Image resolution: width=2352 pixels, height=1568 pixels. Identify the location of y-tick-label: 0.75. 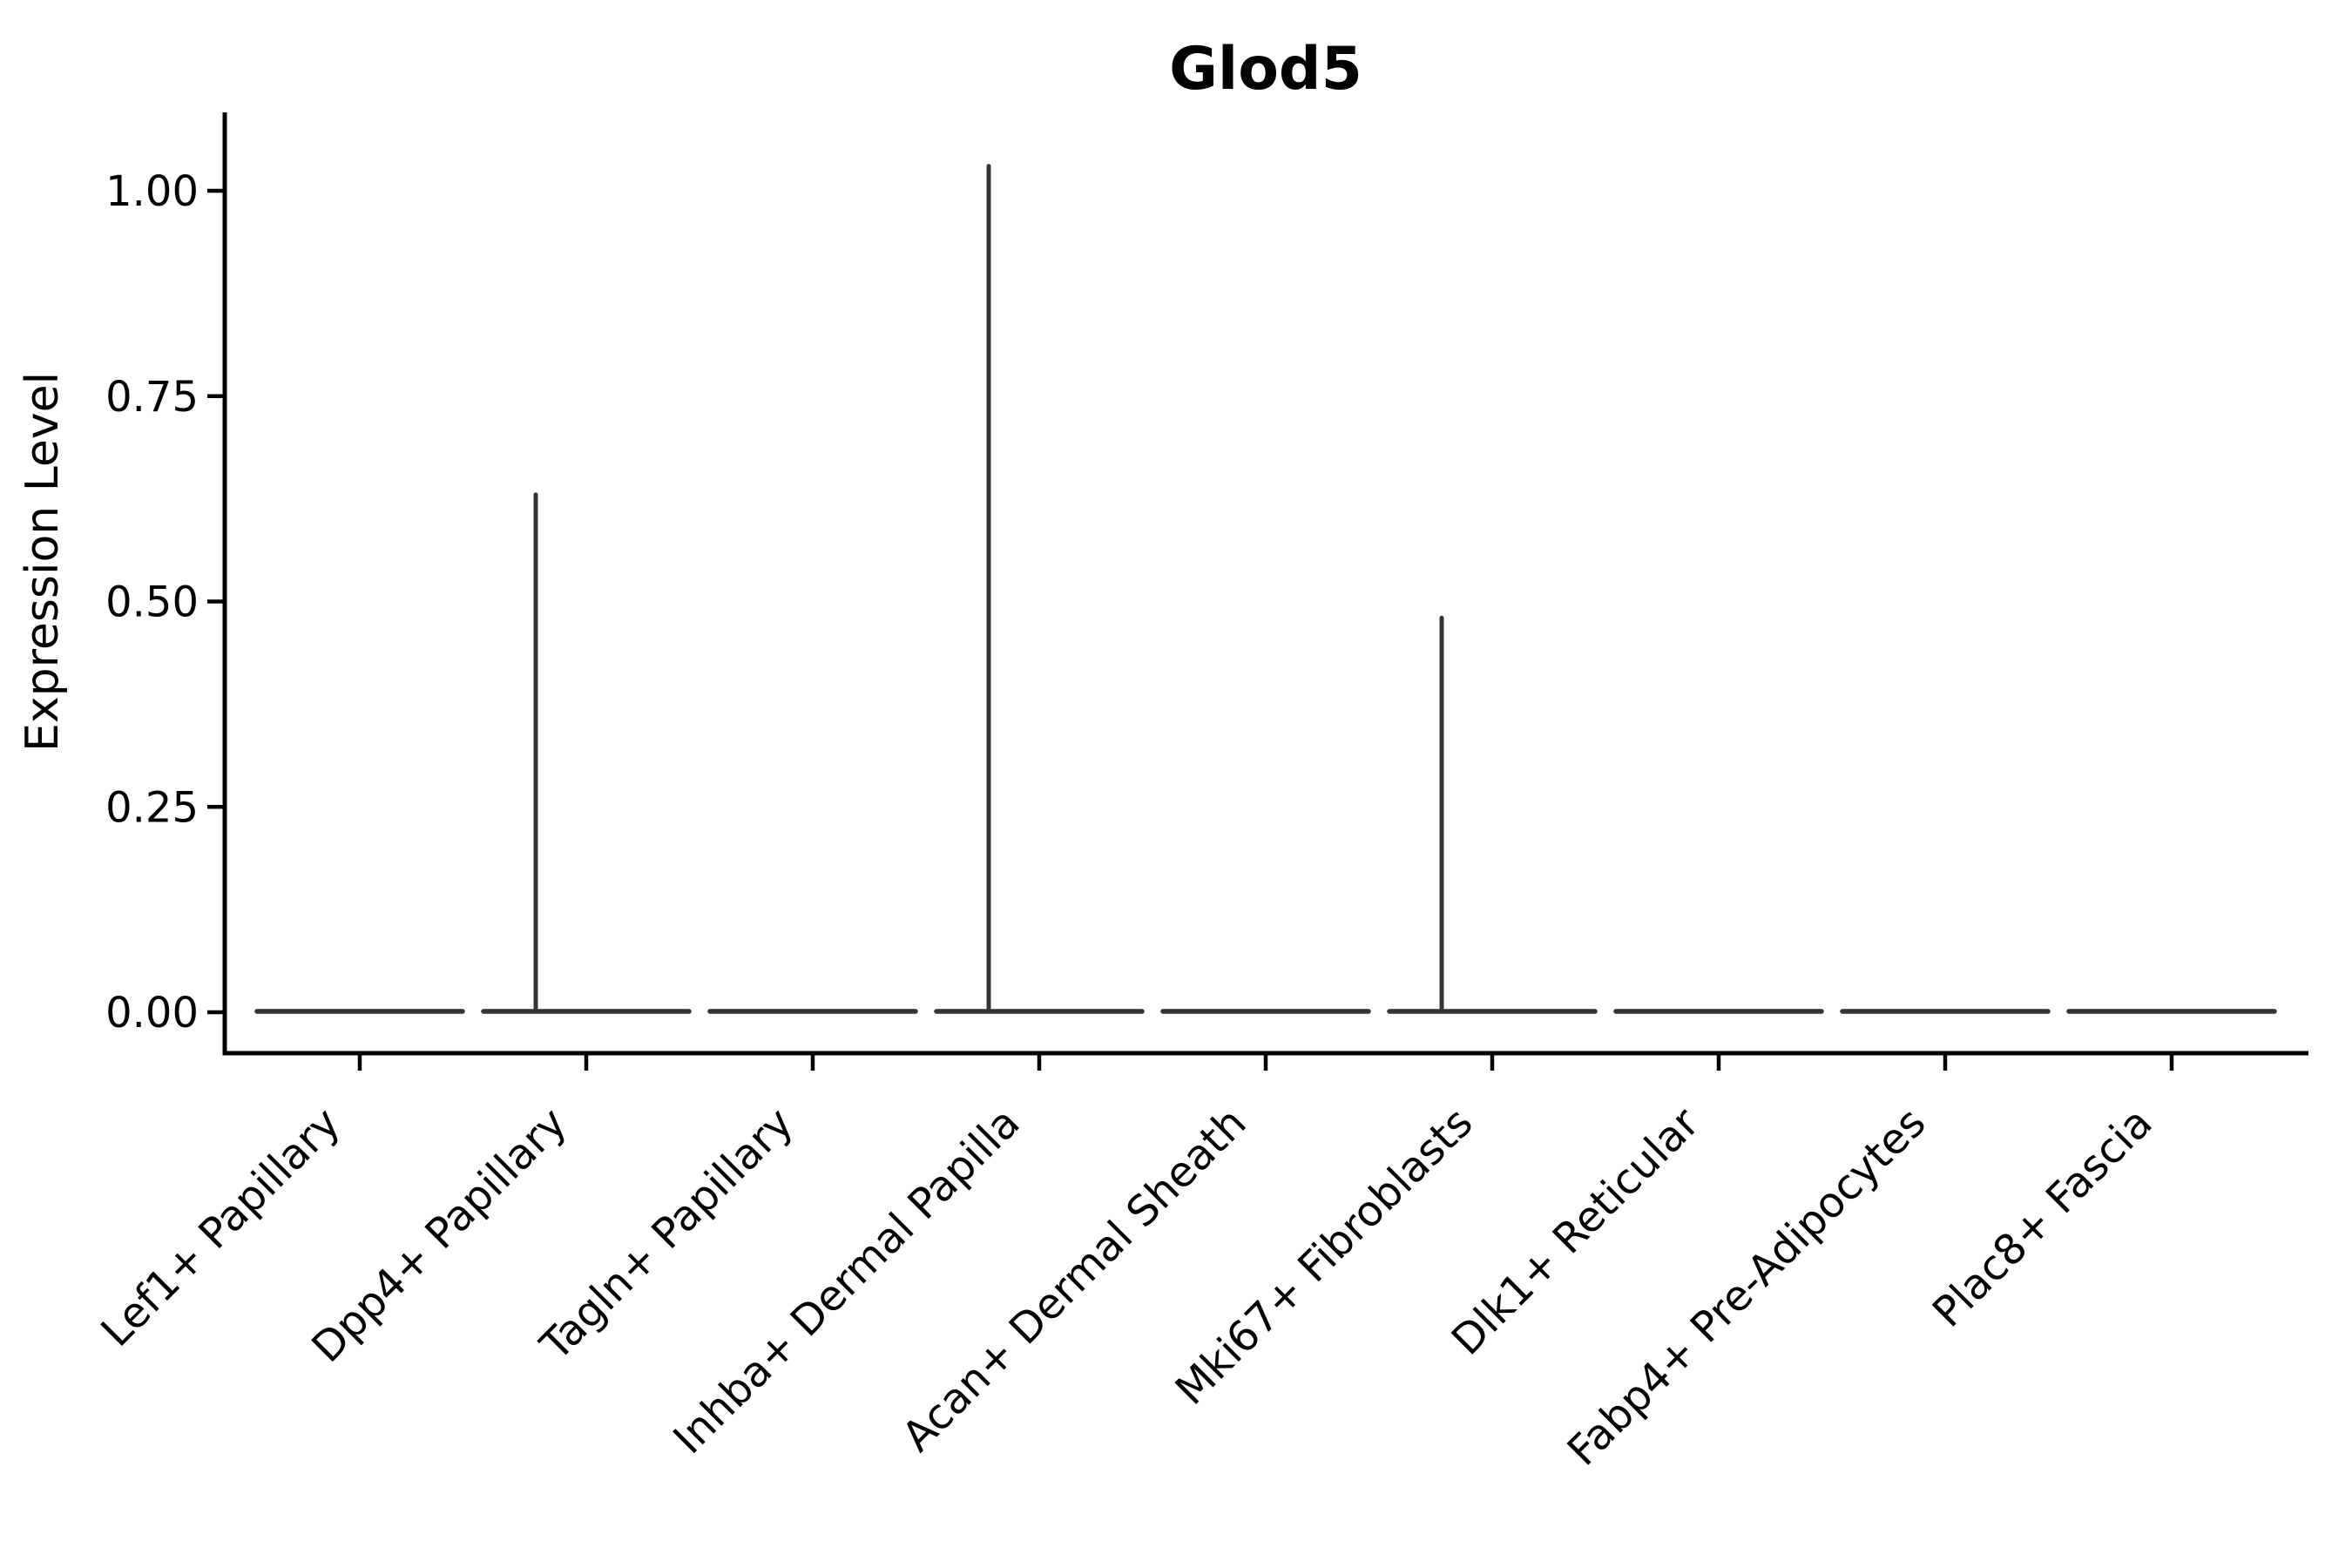
(152, 398).